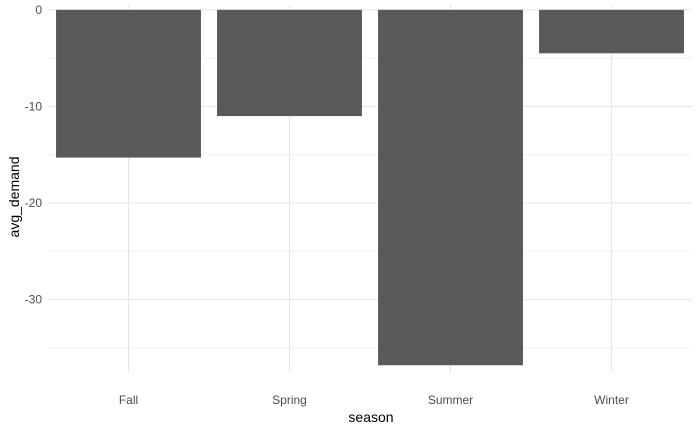 This screenshot has width=700, height=432. Describe the element at coordinates (34, 155) in the screenshot. I see `y-axis-ticks: 0 -10 -20 -30` at that location.